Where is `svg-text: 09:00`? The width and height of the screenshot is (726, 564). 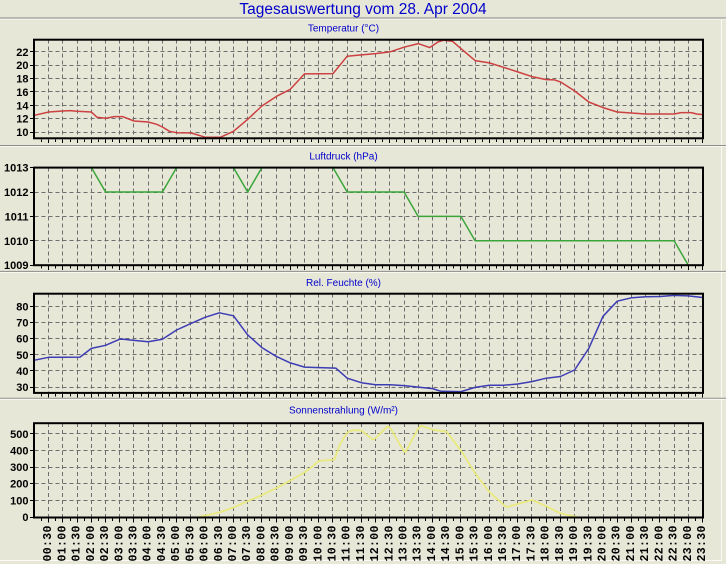 svg-text: 09:00 is located at coordinates (290, 543).